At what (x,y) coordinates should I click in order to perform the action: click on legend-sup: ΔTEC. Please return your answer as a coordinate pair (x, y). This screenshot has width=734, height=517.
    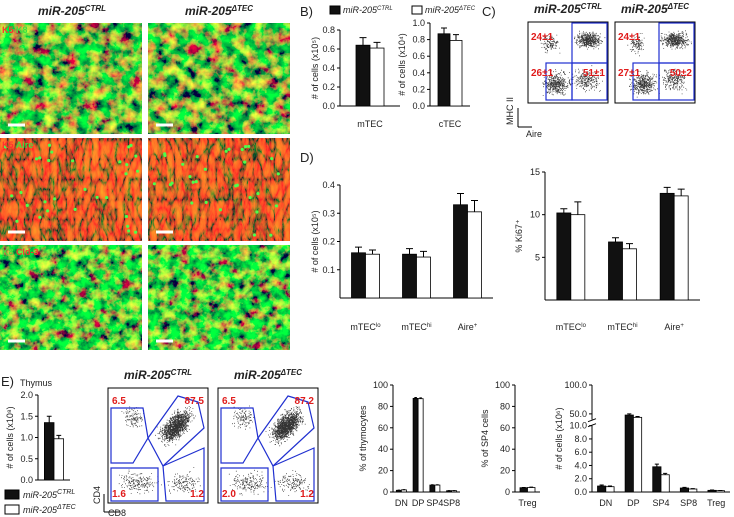
    Looking at the image, I should click on (467, 9).